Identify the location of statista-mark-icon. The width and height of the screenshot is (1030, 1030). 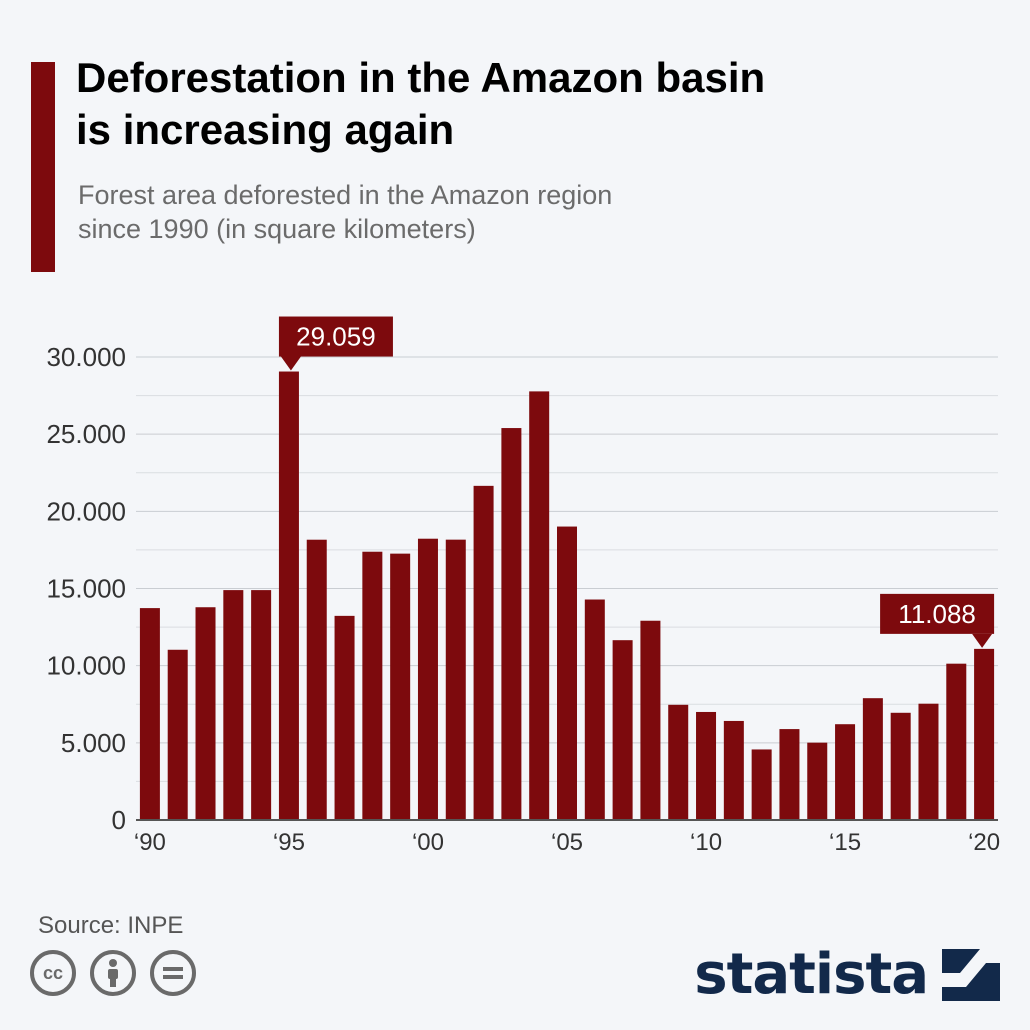
(971, 974).